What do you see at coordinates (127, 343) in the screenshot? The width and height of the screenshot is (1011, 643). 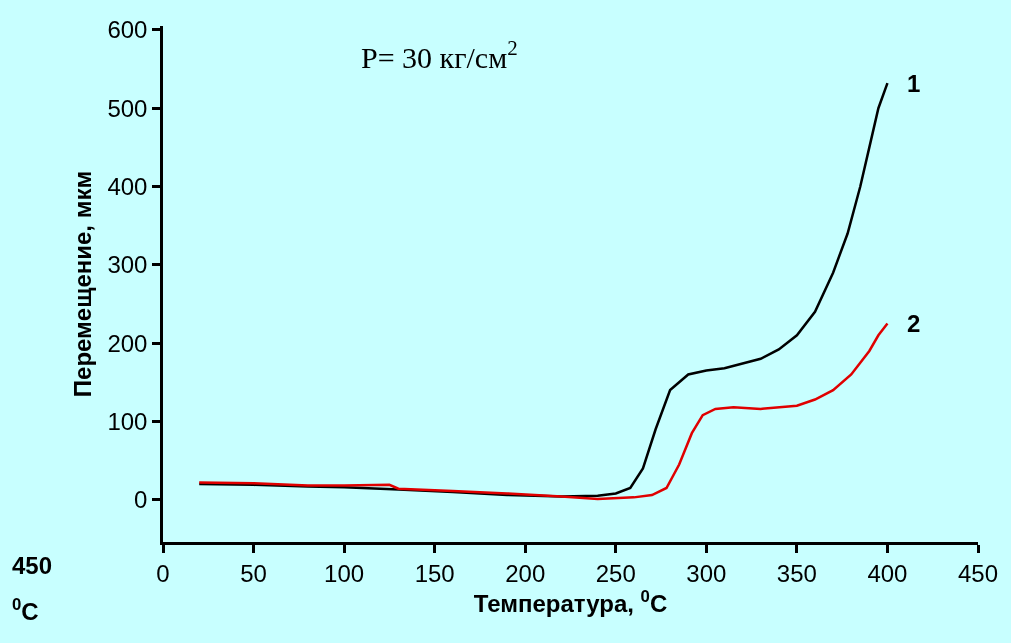 I see `y-tick-label: 200` at bounding box center [127, 343].